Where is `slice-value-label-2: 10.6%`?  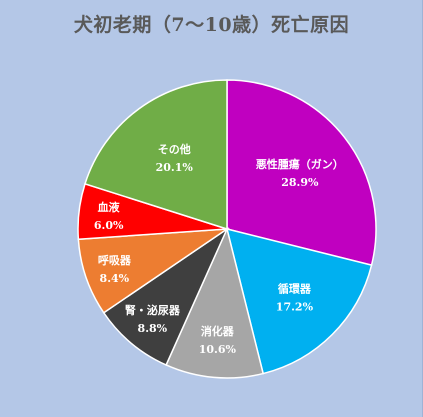 slice-value-label-2: 10.6% is located at coordinates (218, 349).